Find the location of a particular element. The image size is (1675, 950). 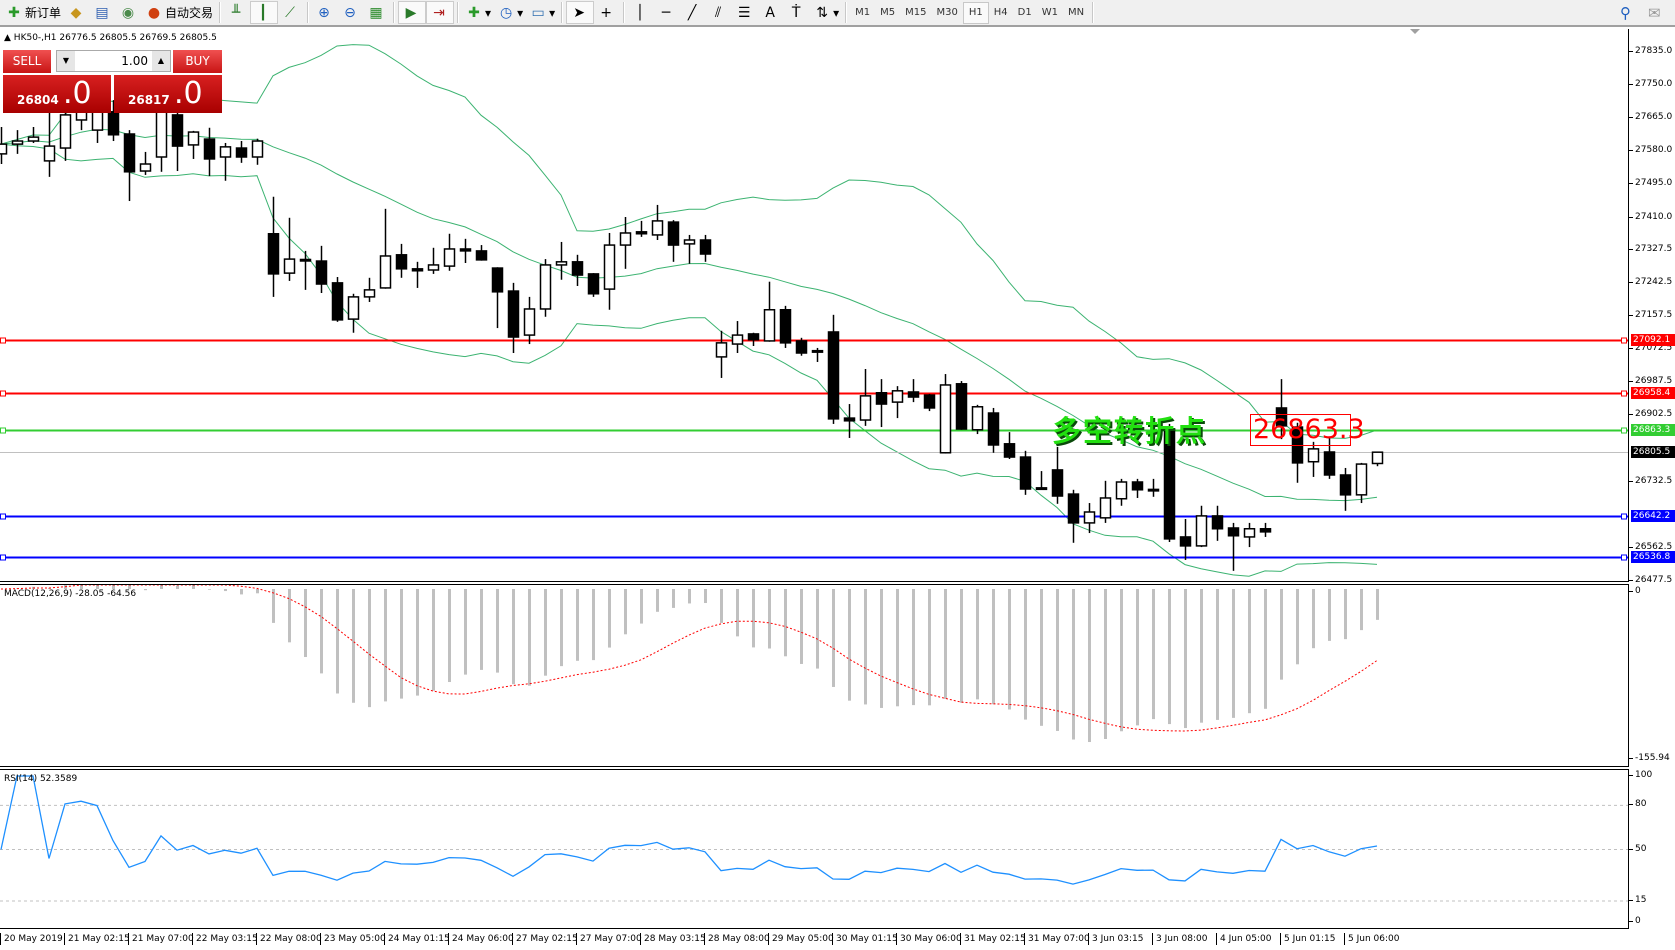

time-axis-label: 22 May 03:15 is located at coordinates (225, 939).